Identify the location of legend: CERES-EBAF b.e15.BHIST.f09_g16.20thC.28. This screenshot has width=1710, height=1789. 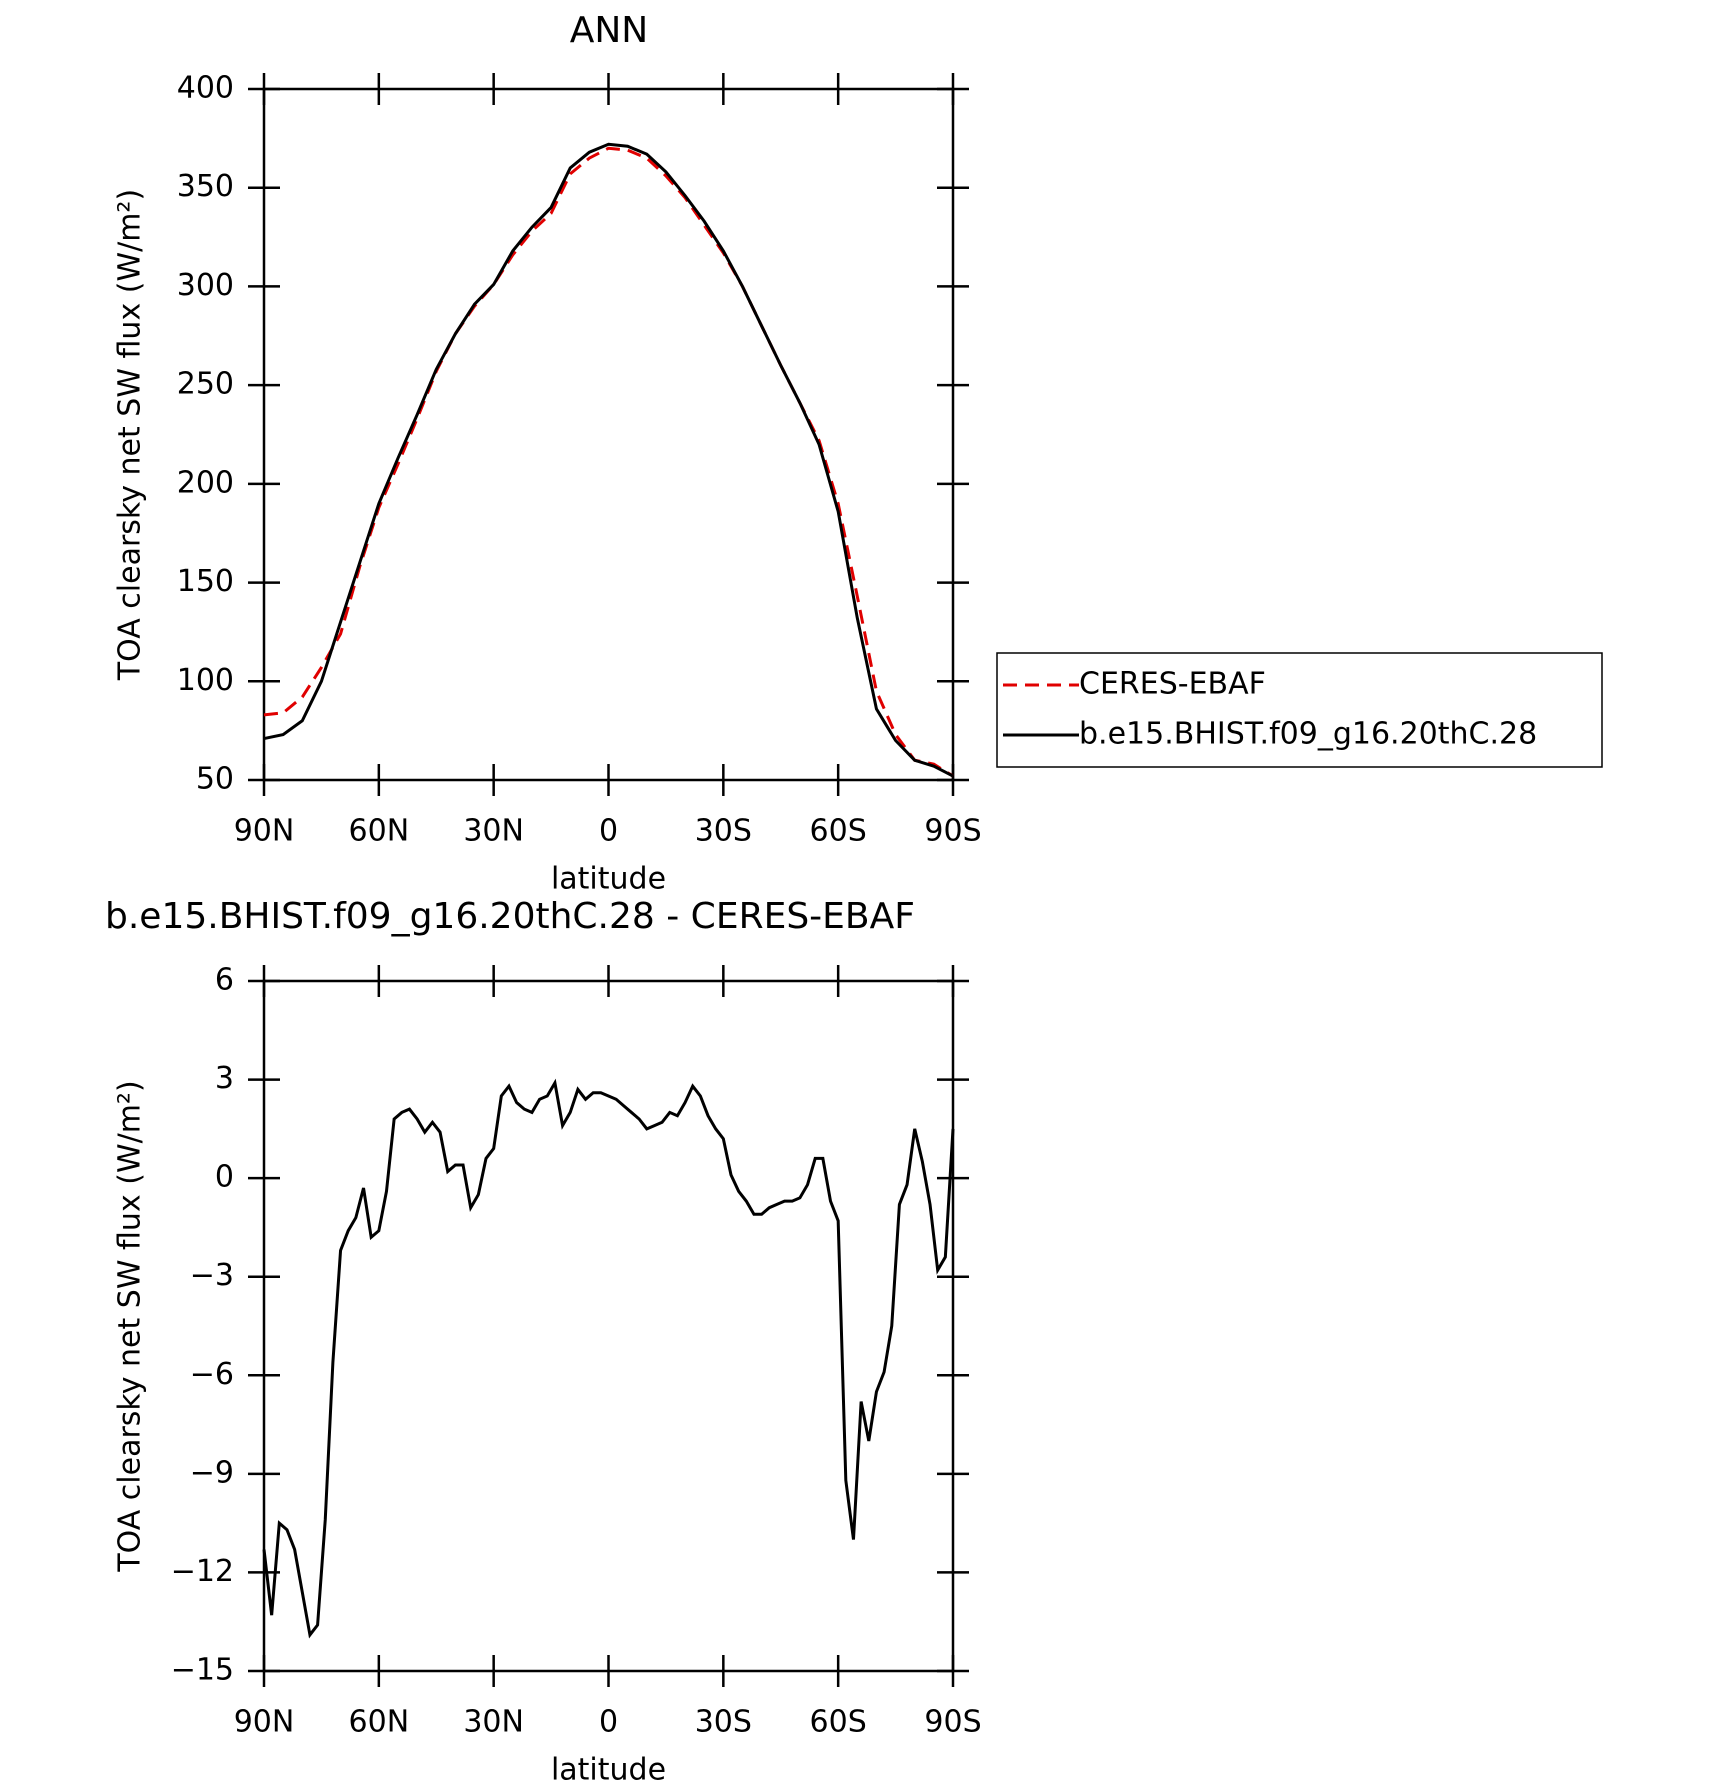
(1299, 710).